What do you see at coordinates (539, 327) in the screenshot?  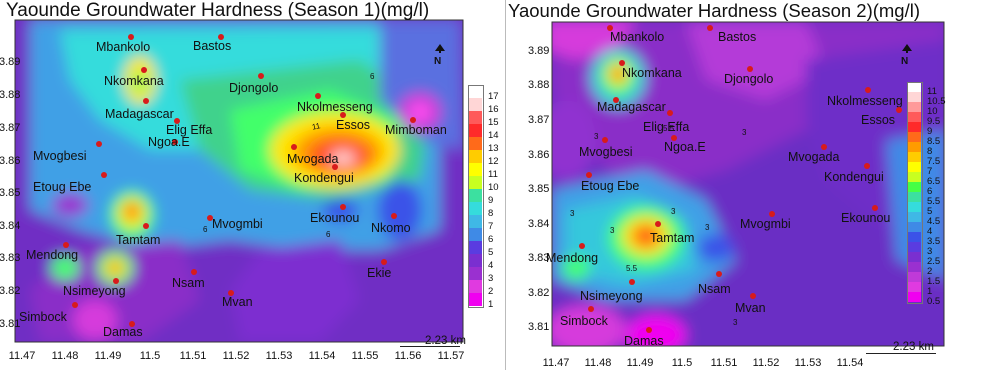 I see `y-tick-label: 3.81` at bounding box center [539, 327].